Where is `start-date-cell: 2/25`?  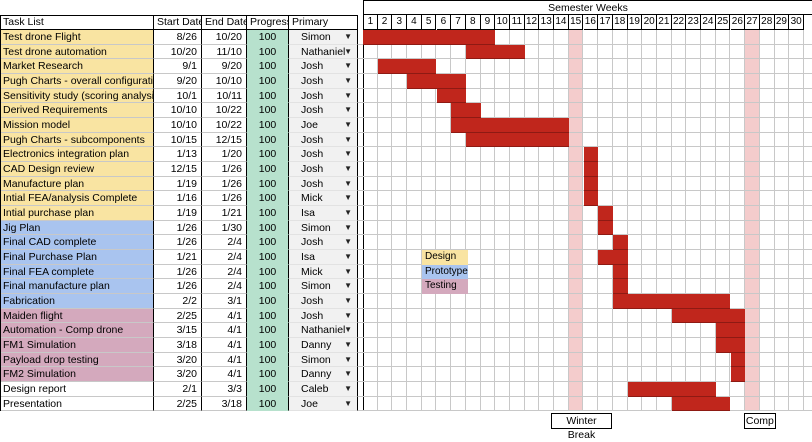
start-date-cell: 2/25 is located at coordinates (178, 316).